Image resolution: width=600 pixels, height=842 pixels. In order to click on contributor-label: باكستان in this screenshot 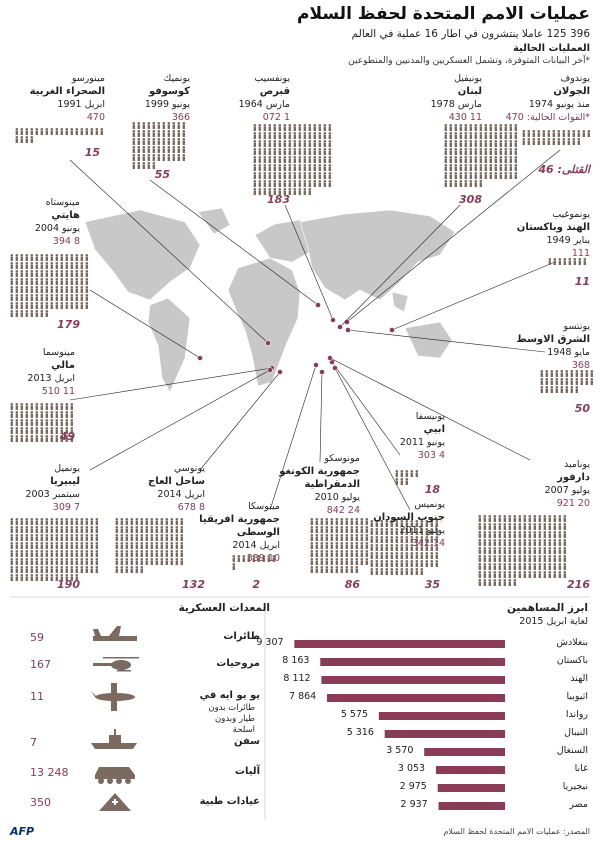, I will do `click(572, 660)`.